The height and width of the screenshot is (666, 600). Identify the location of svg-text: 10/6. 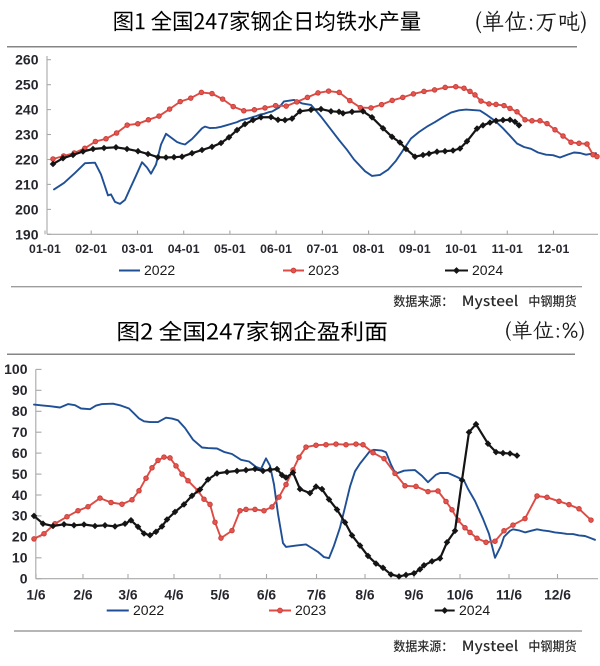
(460, 594).